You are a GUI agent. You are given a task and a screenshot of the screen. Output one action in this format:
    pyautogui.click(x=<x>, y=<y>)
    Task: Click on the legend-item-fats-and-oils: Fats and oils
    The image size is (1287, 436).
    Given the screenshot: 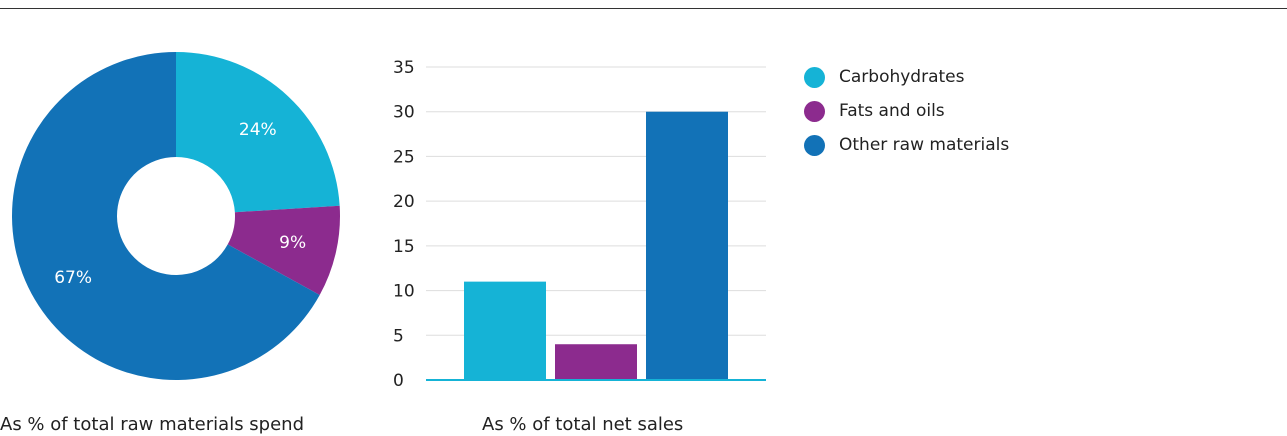 What is the action you would take?
    pyautogui.click(x=906, y=111)
    